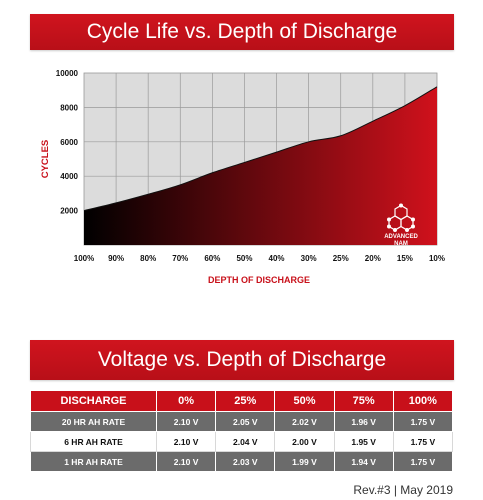 The width and height of the screenshot is (483, 500). What do you see at coordinates (363, 401) in the screenshot?
I see `header-cell: 75%` at bounding box center [363, 401].